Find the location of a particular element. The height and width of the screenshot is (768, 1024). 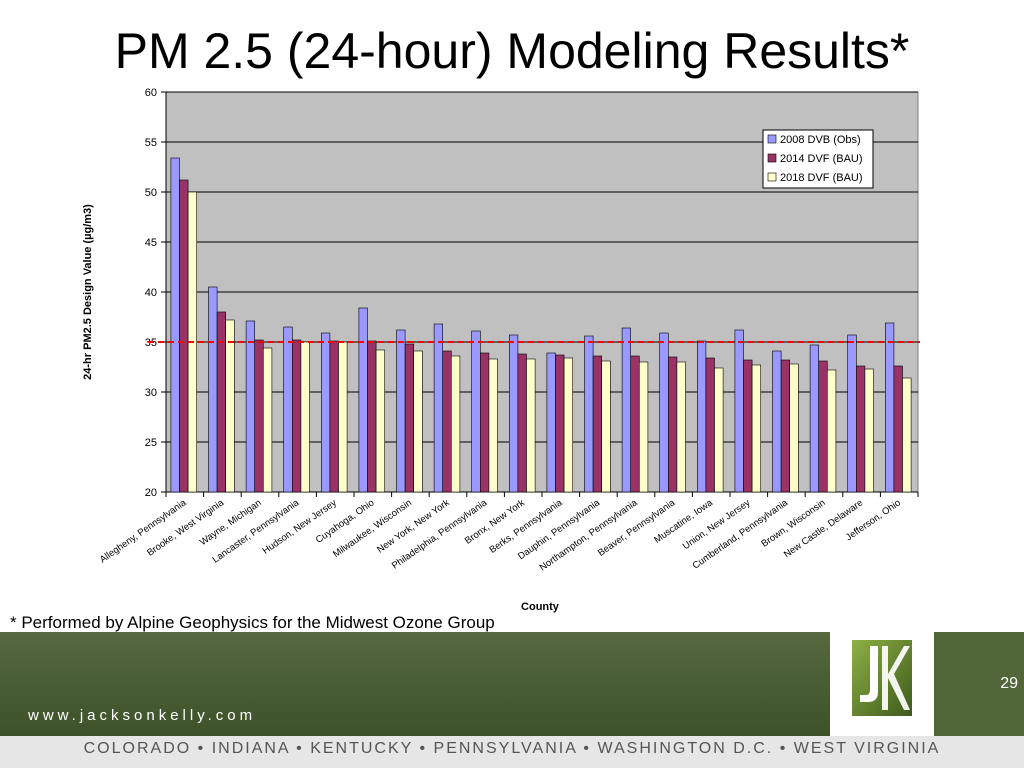

website-link: www.jacksonkelly.com is located at coordinates (142, 715).